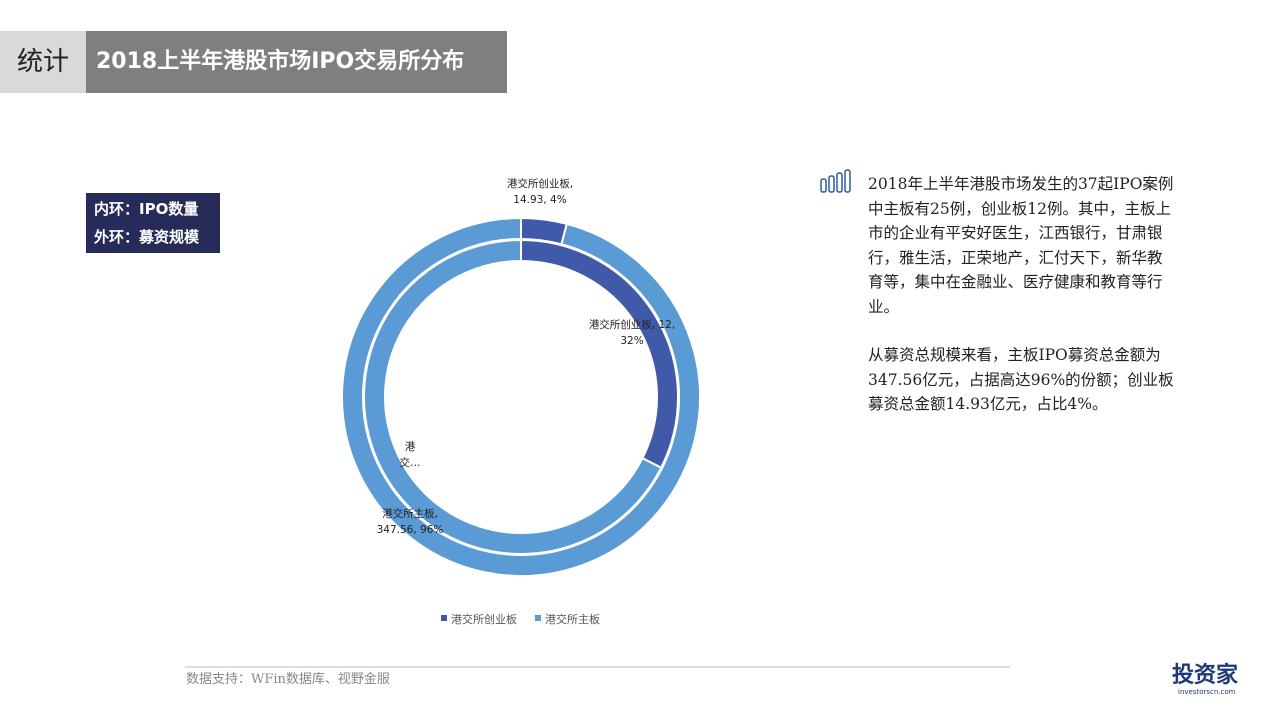  Describe the element at coordinates (572, 619) in the screenshot. I see `legend-label: 港交所主板` at that location.